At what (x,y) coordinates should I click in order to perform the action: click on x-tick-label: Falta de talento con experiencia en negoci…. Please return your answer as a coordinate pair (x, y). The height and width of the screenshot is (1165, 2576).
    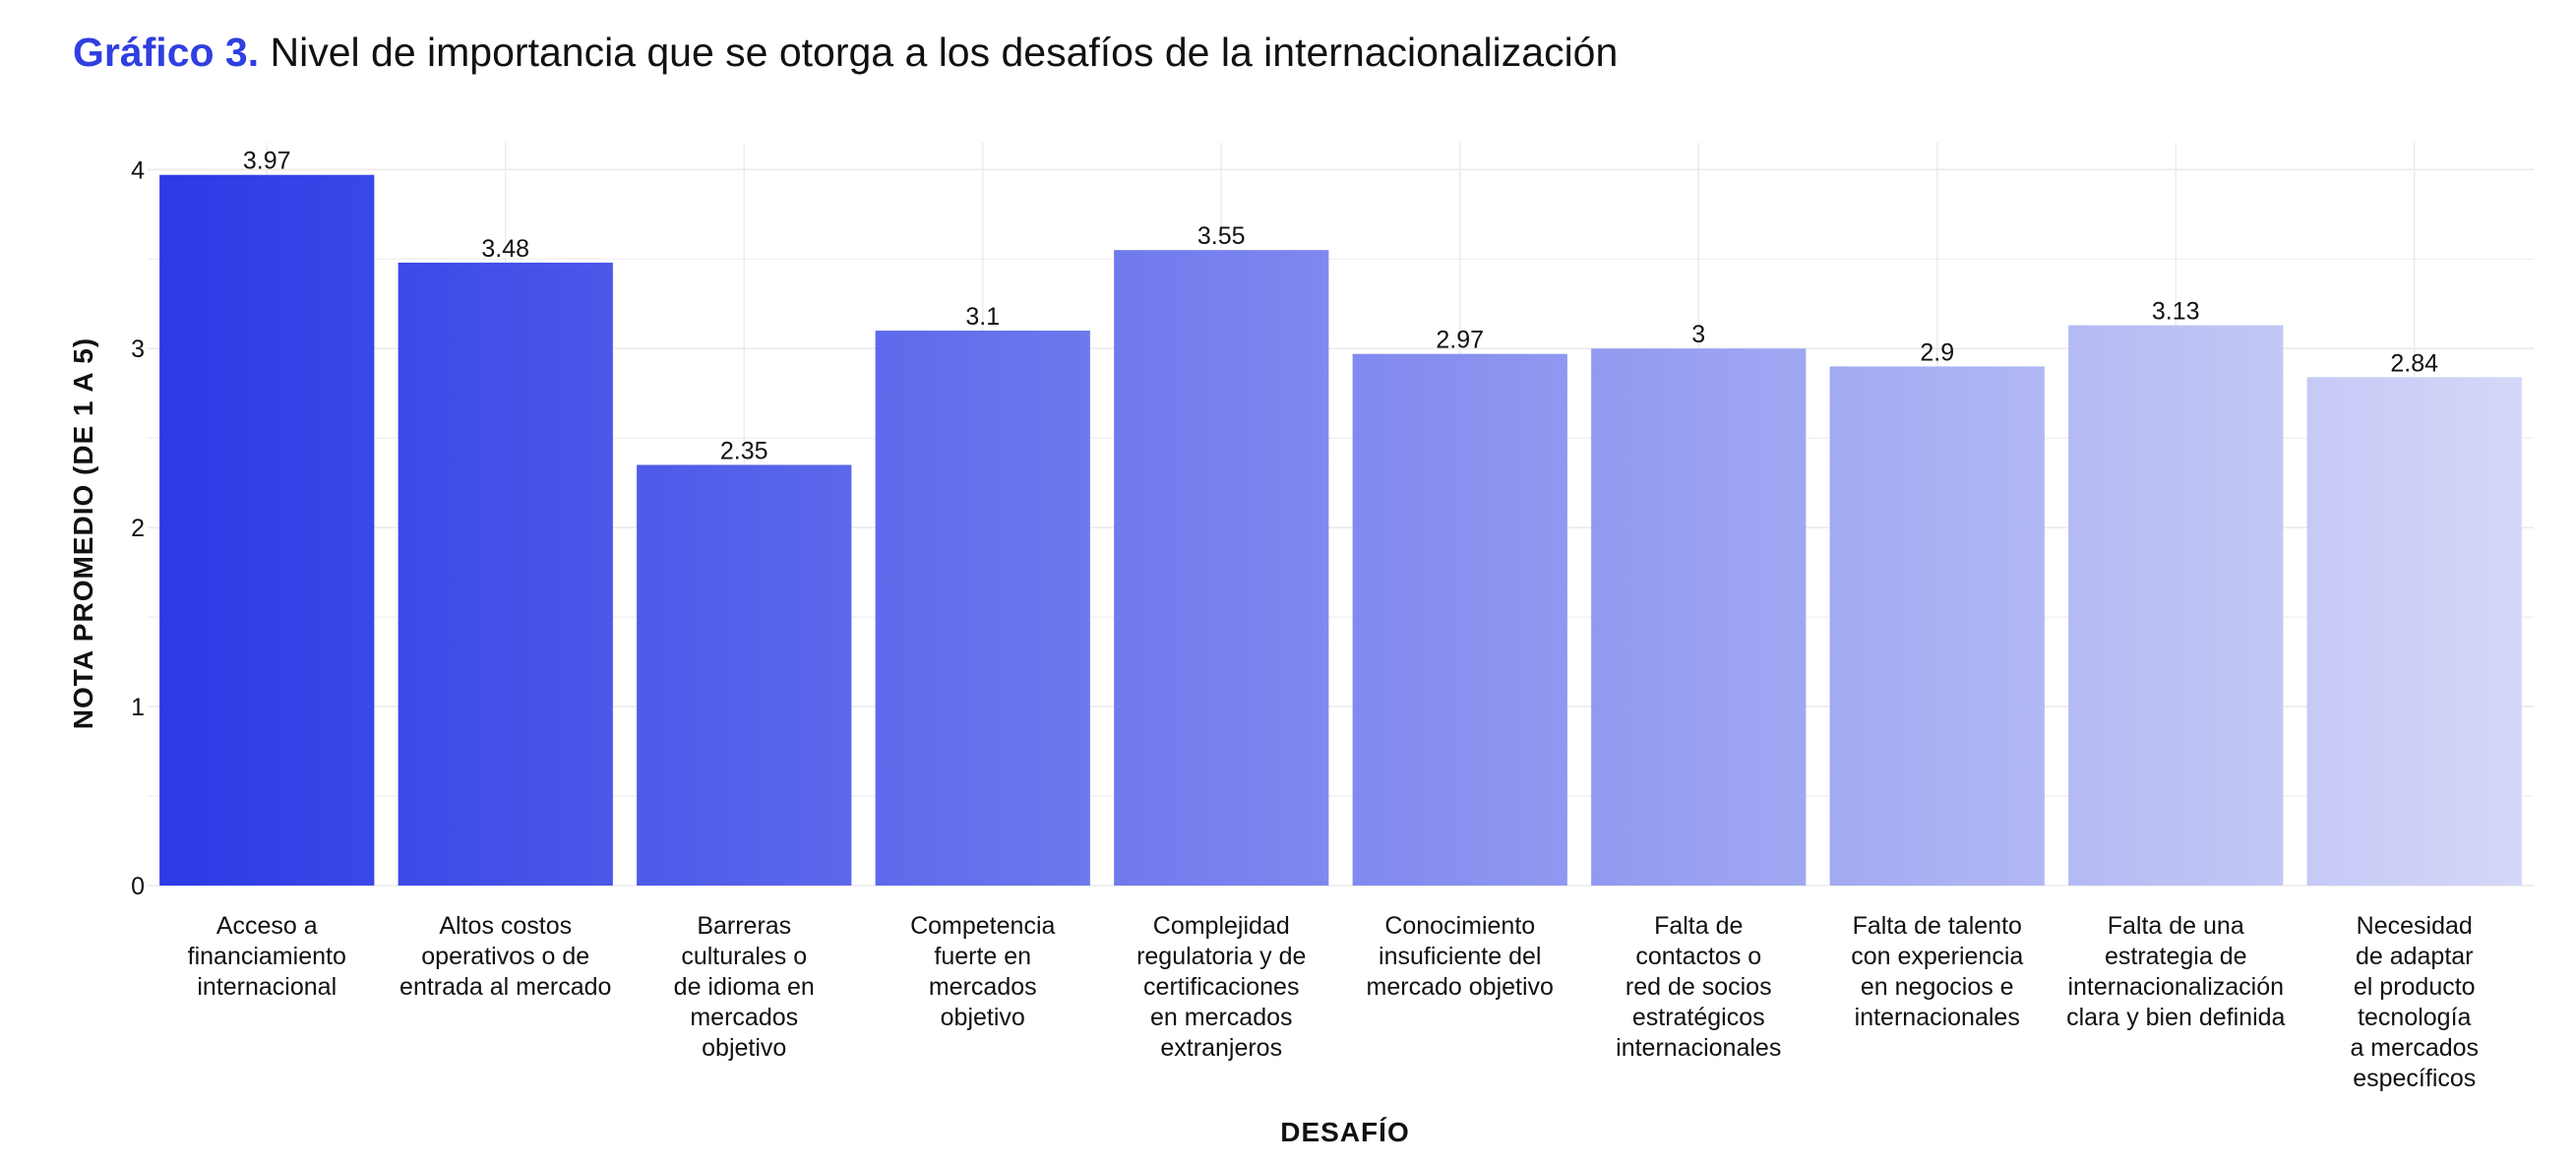
    Looking at the image, I should click on (1937, 972).